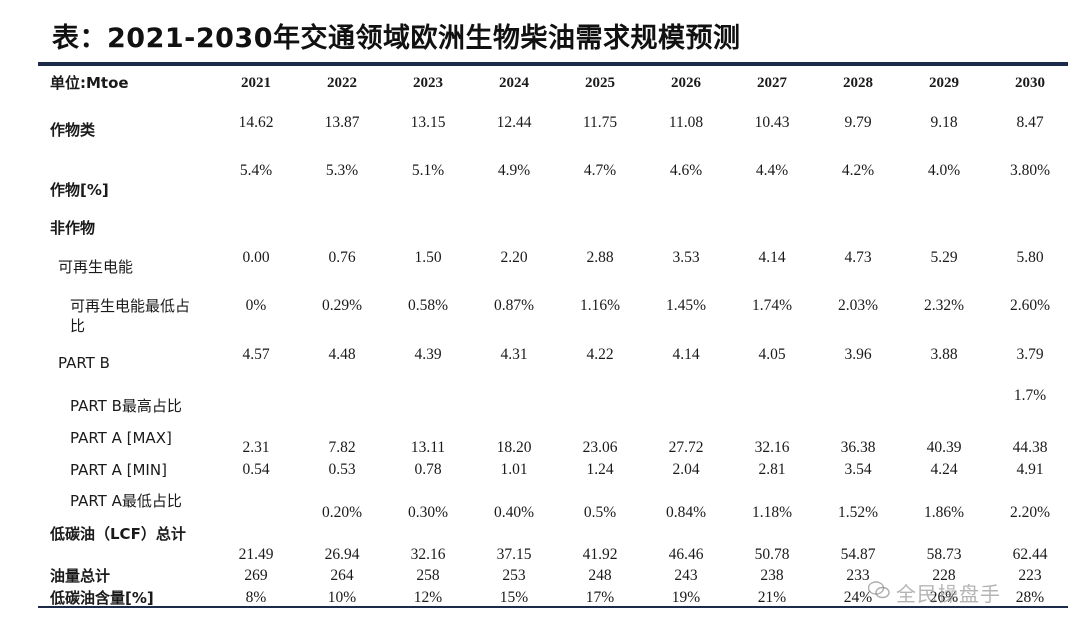 Image resolution: width=1080 pixels, height=641 pixels. Describe the element at coordinates (772, 512) in the screenshot. I see `table-cell: 1.18%` at that location.